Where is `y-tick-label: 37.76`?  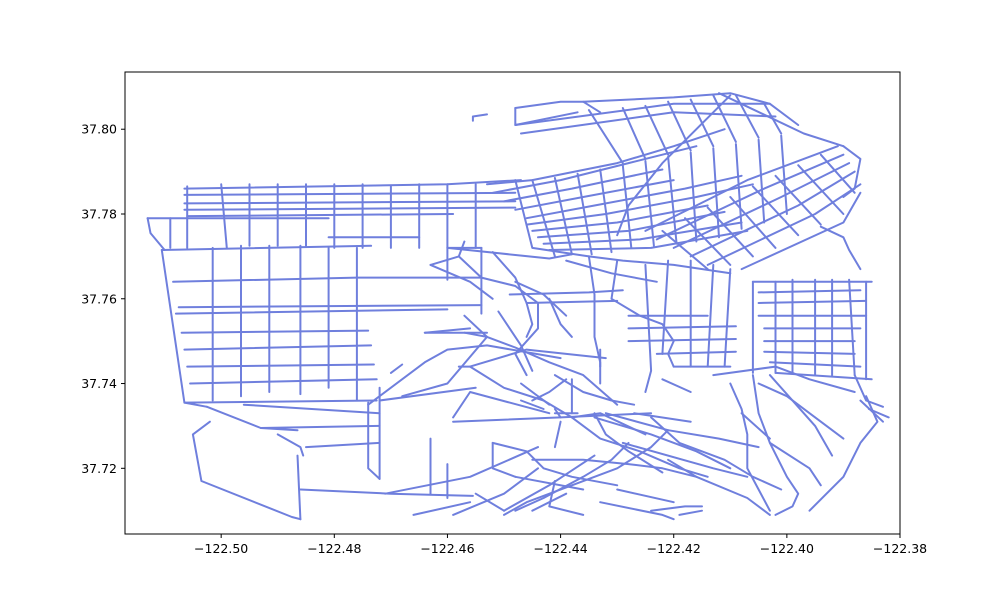 y-tick-label: 37.76 is located at coordinates (99, 298).